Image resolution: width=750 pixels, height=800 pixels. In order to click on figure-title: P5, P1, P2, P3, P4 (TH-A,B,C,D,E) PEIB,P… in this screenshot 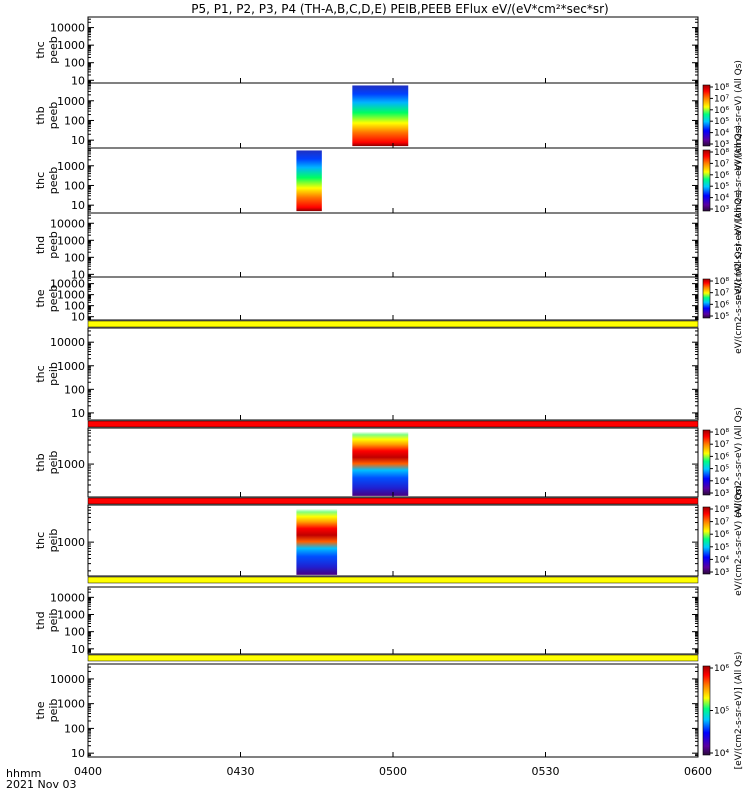, I will do `click(399, 9)`.